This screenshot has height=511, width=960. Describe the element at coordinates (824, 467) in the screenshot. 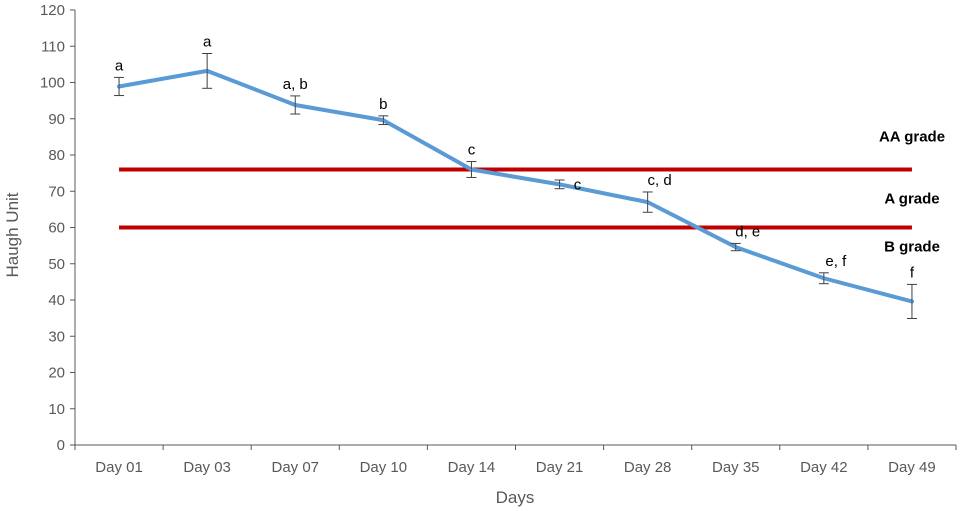

I see `x-tick-label: Day 42` at that location.